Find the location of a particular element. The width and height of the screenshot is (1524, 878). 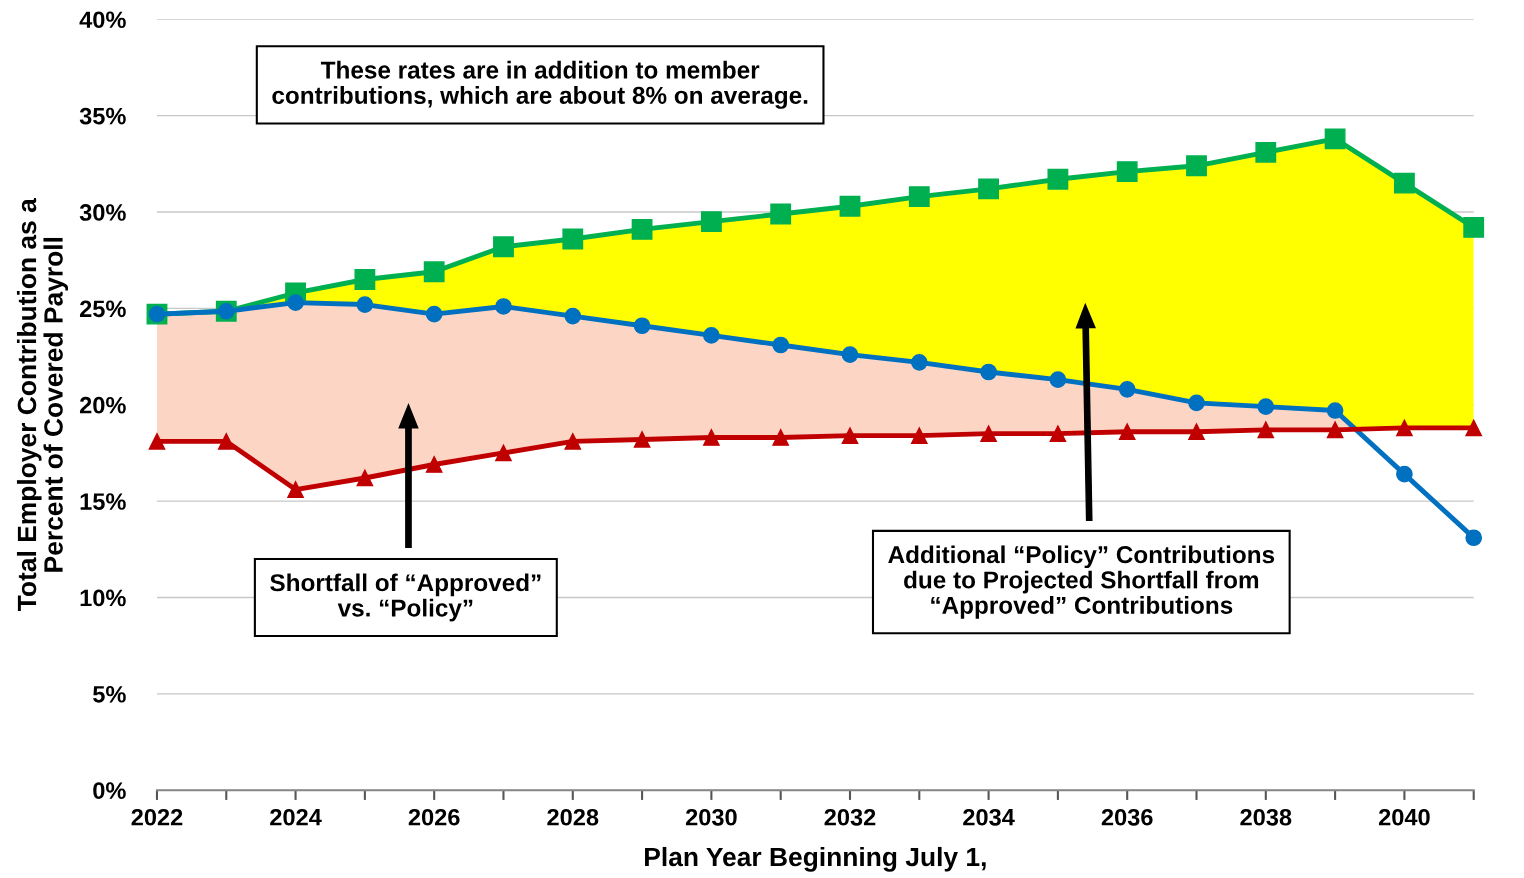

x-tick-label: 2040 is located at coordinates (1404, 817).